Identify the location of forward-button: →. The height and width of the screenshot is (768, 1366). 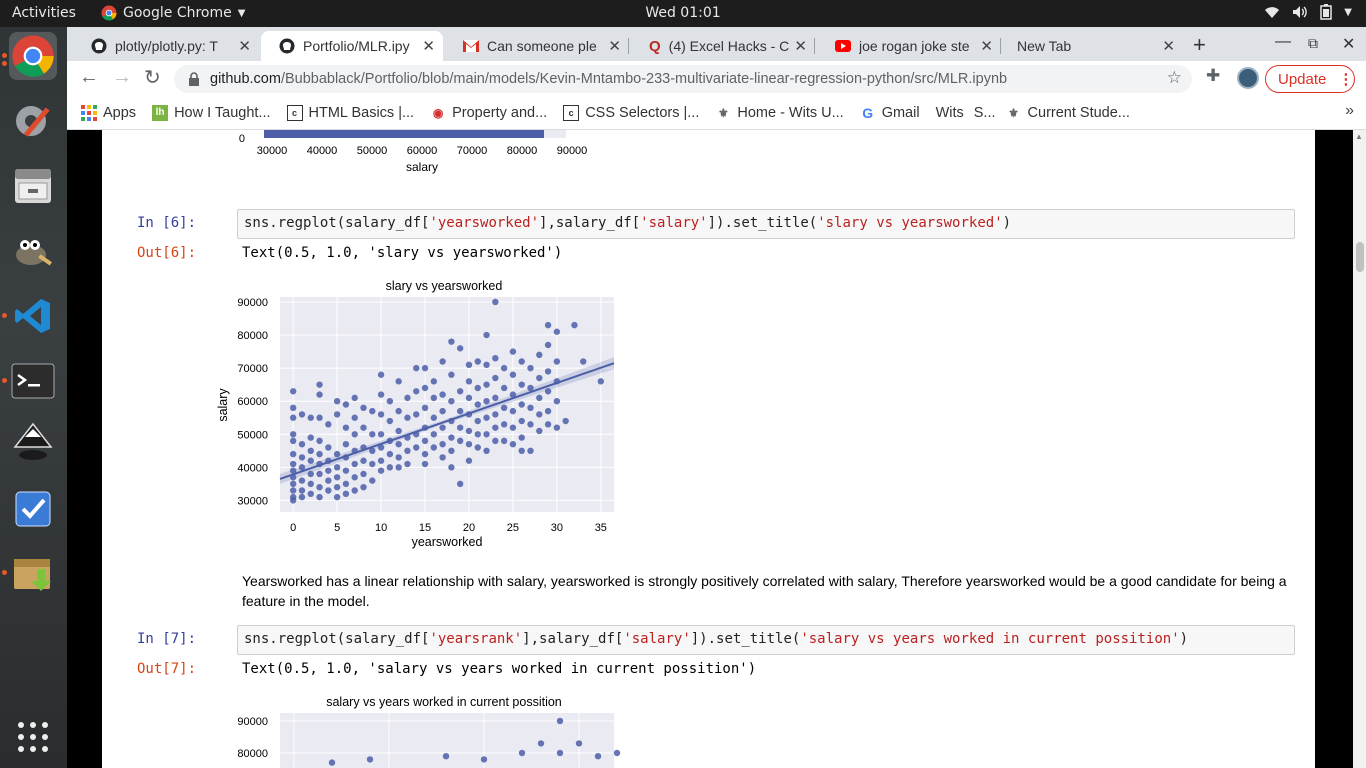
(122, 77).